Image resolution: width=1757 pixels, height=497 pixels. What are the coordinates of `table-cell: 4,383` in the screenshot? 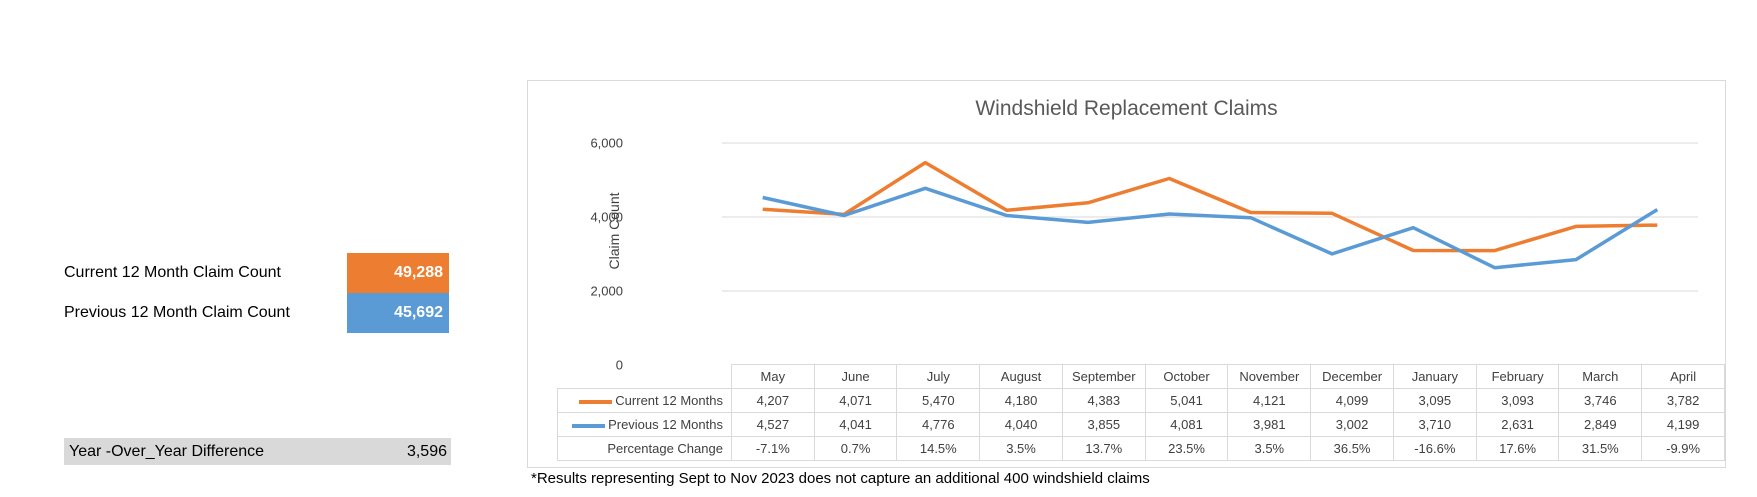 It's located at (1103, 400).